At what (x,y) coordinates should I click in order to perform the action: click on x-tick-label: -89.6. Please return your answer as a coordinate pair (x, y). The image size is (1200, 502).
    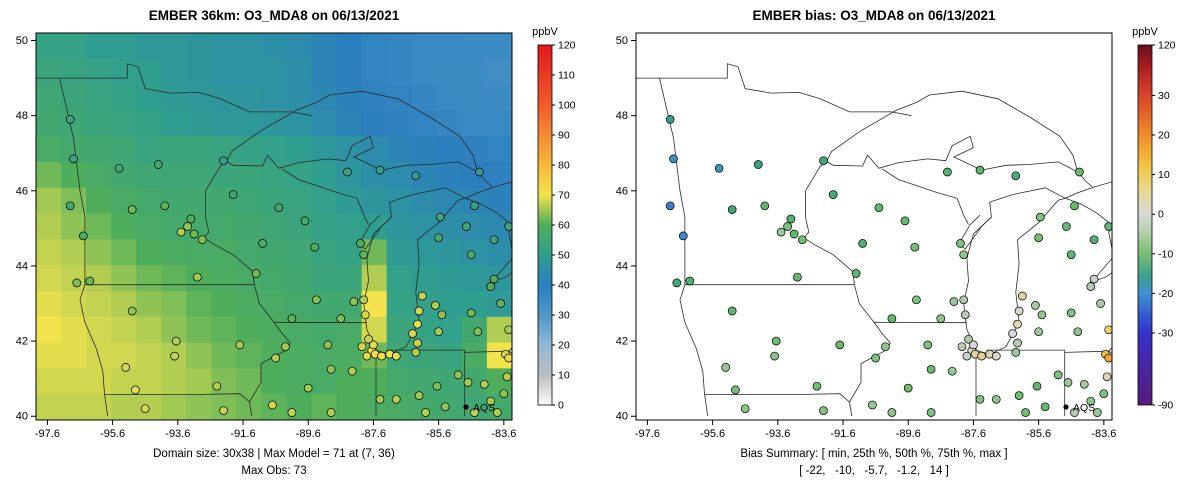
    Looking at the image, I should click on (308, 434).